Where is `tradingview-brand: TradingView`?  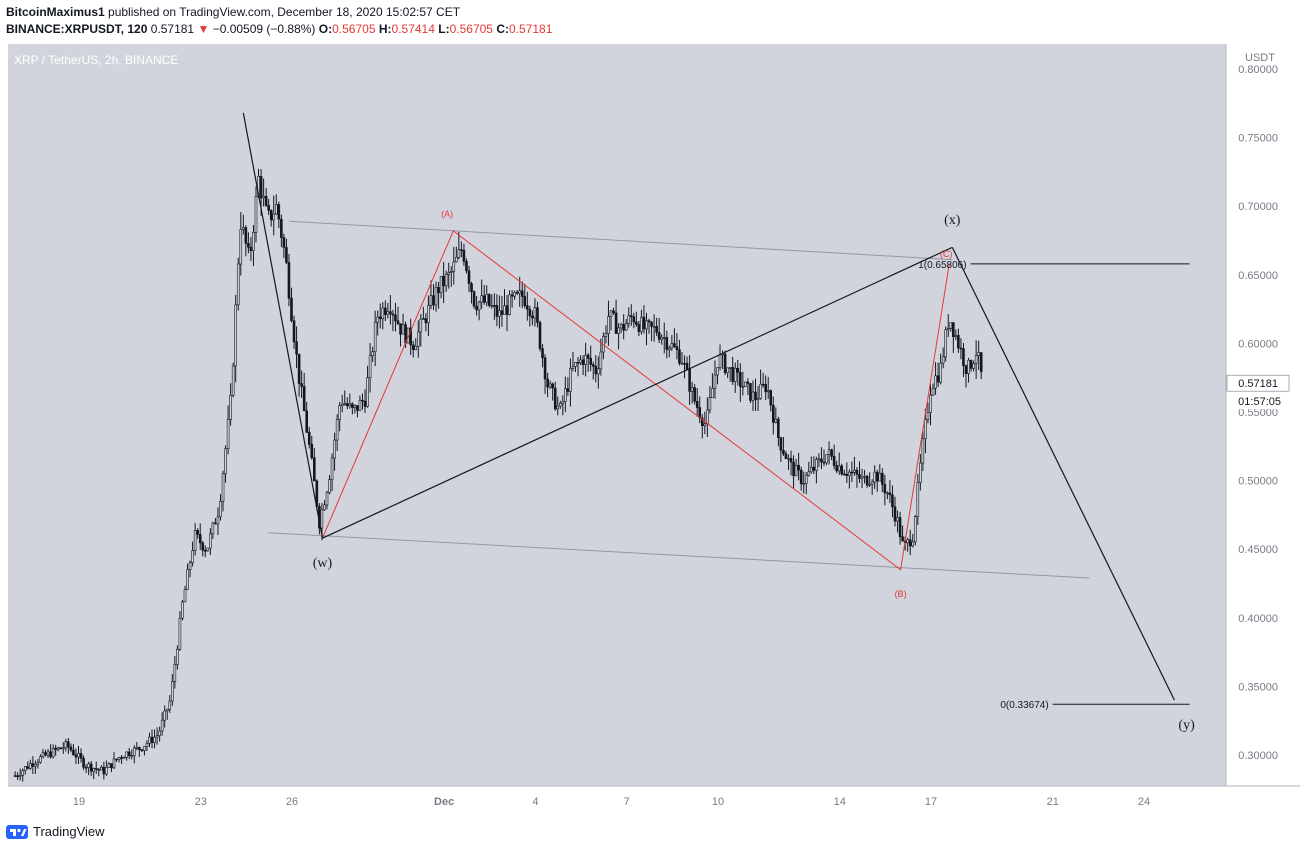
tradingview-brand: TradingView is located at coordinates (69, 831).